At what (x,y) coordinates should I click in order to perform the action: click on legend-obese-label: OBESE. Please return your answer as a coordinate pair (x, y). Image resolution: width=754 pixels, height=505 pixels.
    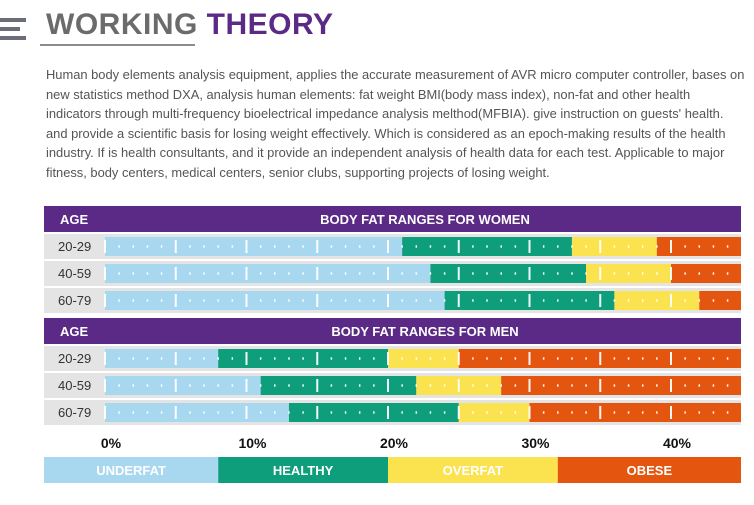
    Looking at the image, I should click on (650, 470).